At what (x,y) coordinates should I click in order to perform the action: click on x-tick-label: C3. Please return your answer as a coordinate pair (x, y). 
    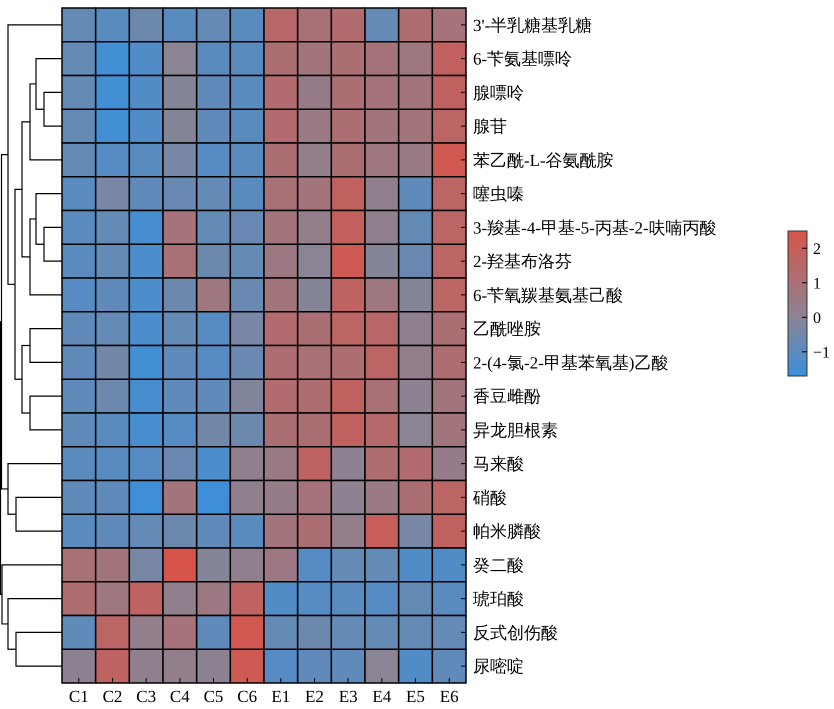
    Looking at the image, I should click on (146, 696).